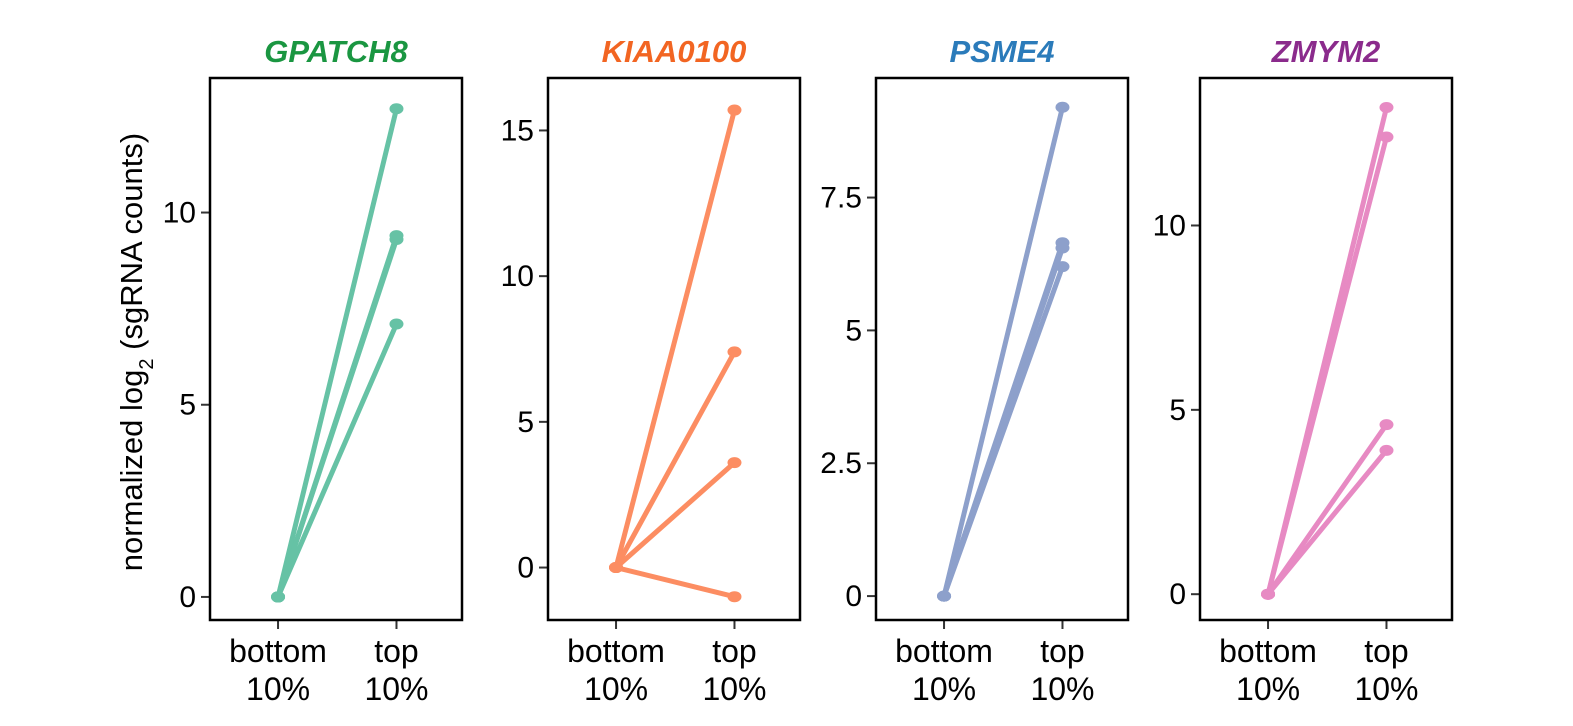 The width and height of the screenshot is (1573, 726). I want to click on y-tick-label: 7.5, so click(841, 198).